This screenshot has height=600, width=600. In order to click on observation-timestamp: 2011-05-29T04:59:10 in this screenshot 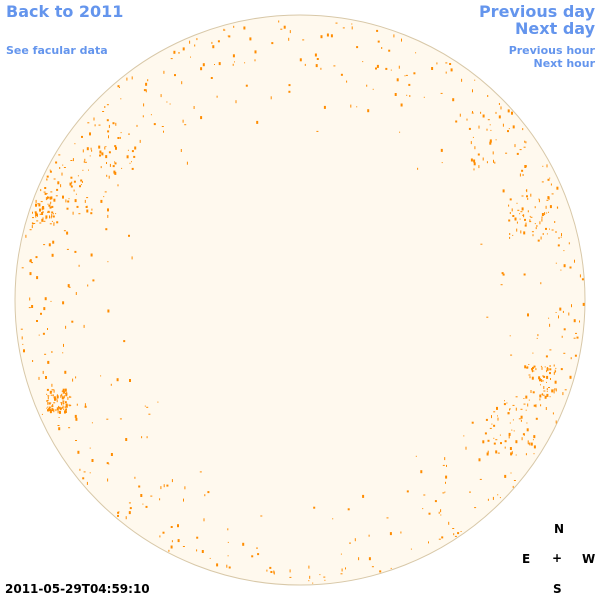, I will do `click(77, 589)`.